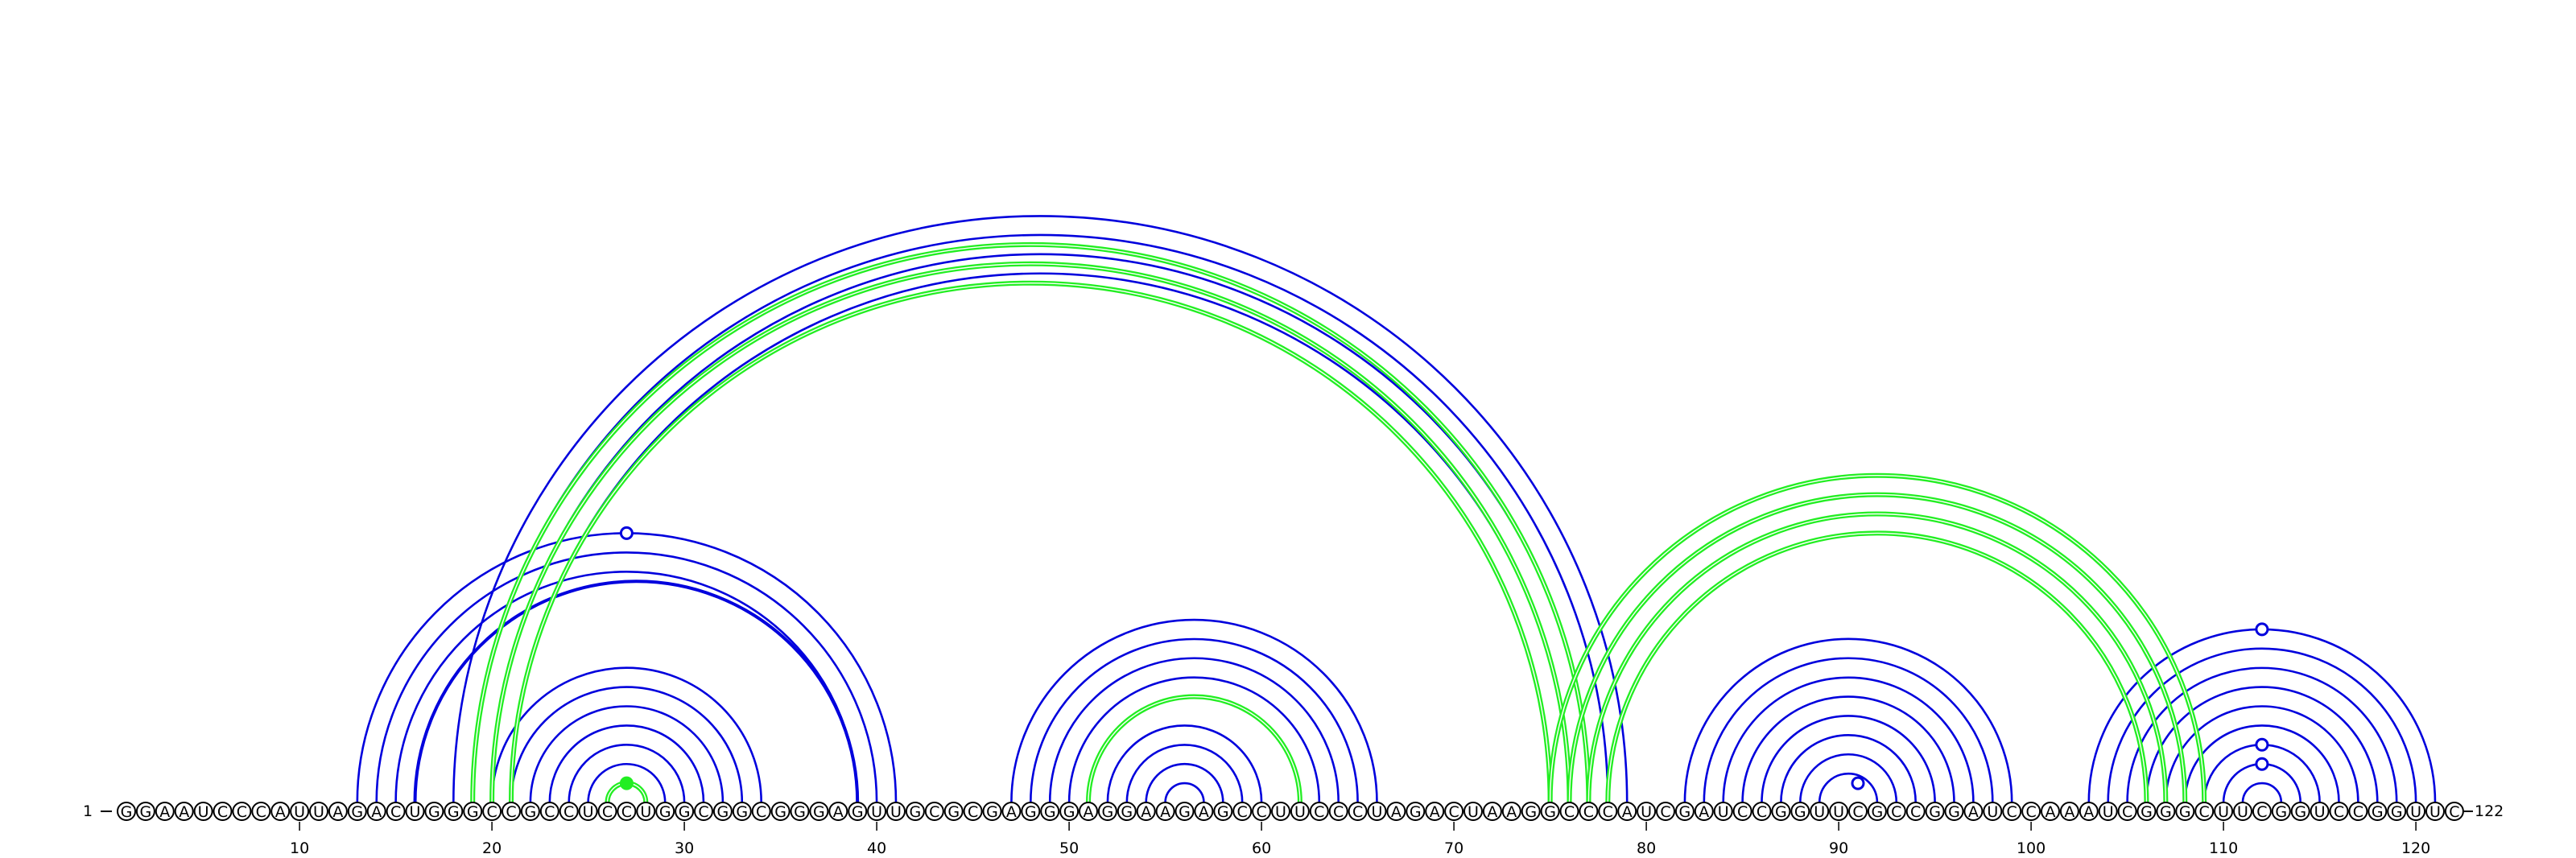 Image resolution: width=2576 pixels, height=858 pixels. Describe the element at coordinates (2320, 812) in the screenshot. I see `nucleotide-115: U` at that location.